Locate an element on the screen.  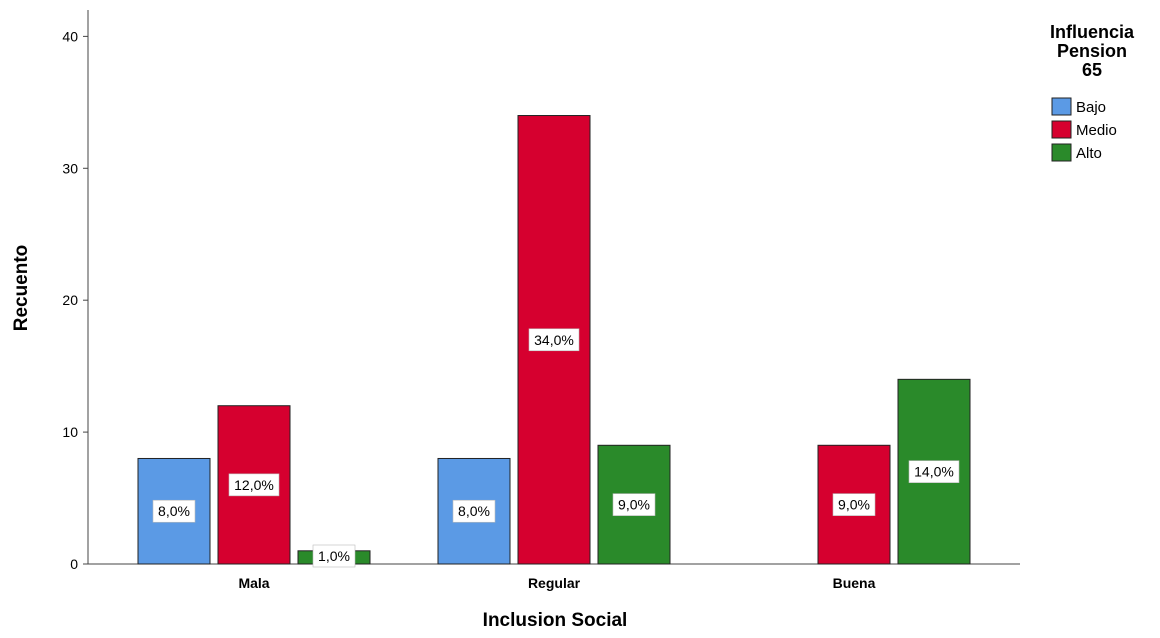
data-label: 34,0% is located at coordinates (554, 340).